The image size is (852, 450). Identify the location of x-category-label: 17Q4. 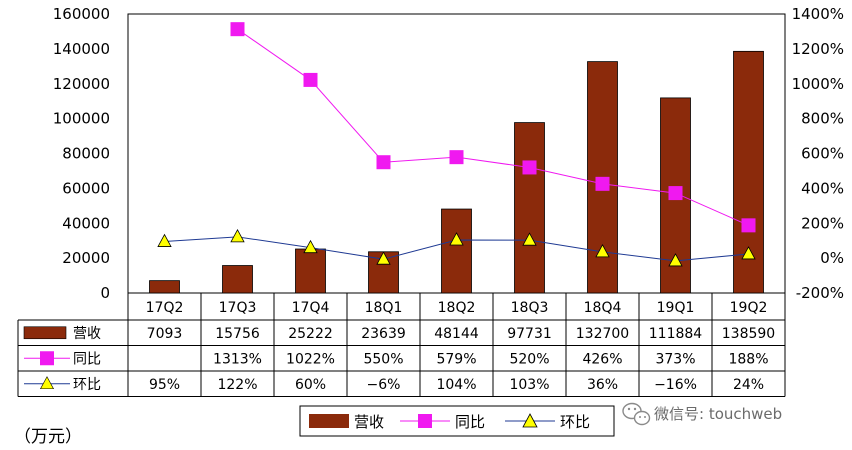
(311, 308).